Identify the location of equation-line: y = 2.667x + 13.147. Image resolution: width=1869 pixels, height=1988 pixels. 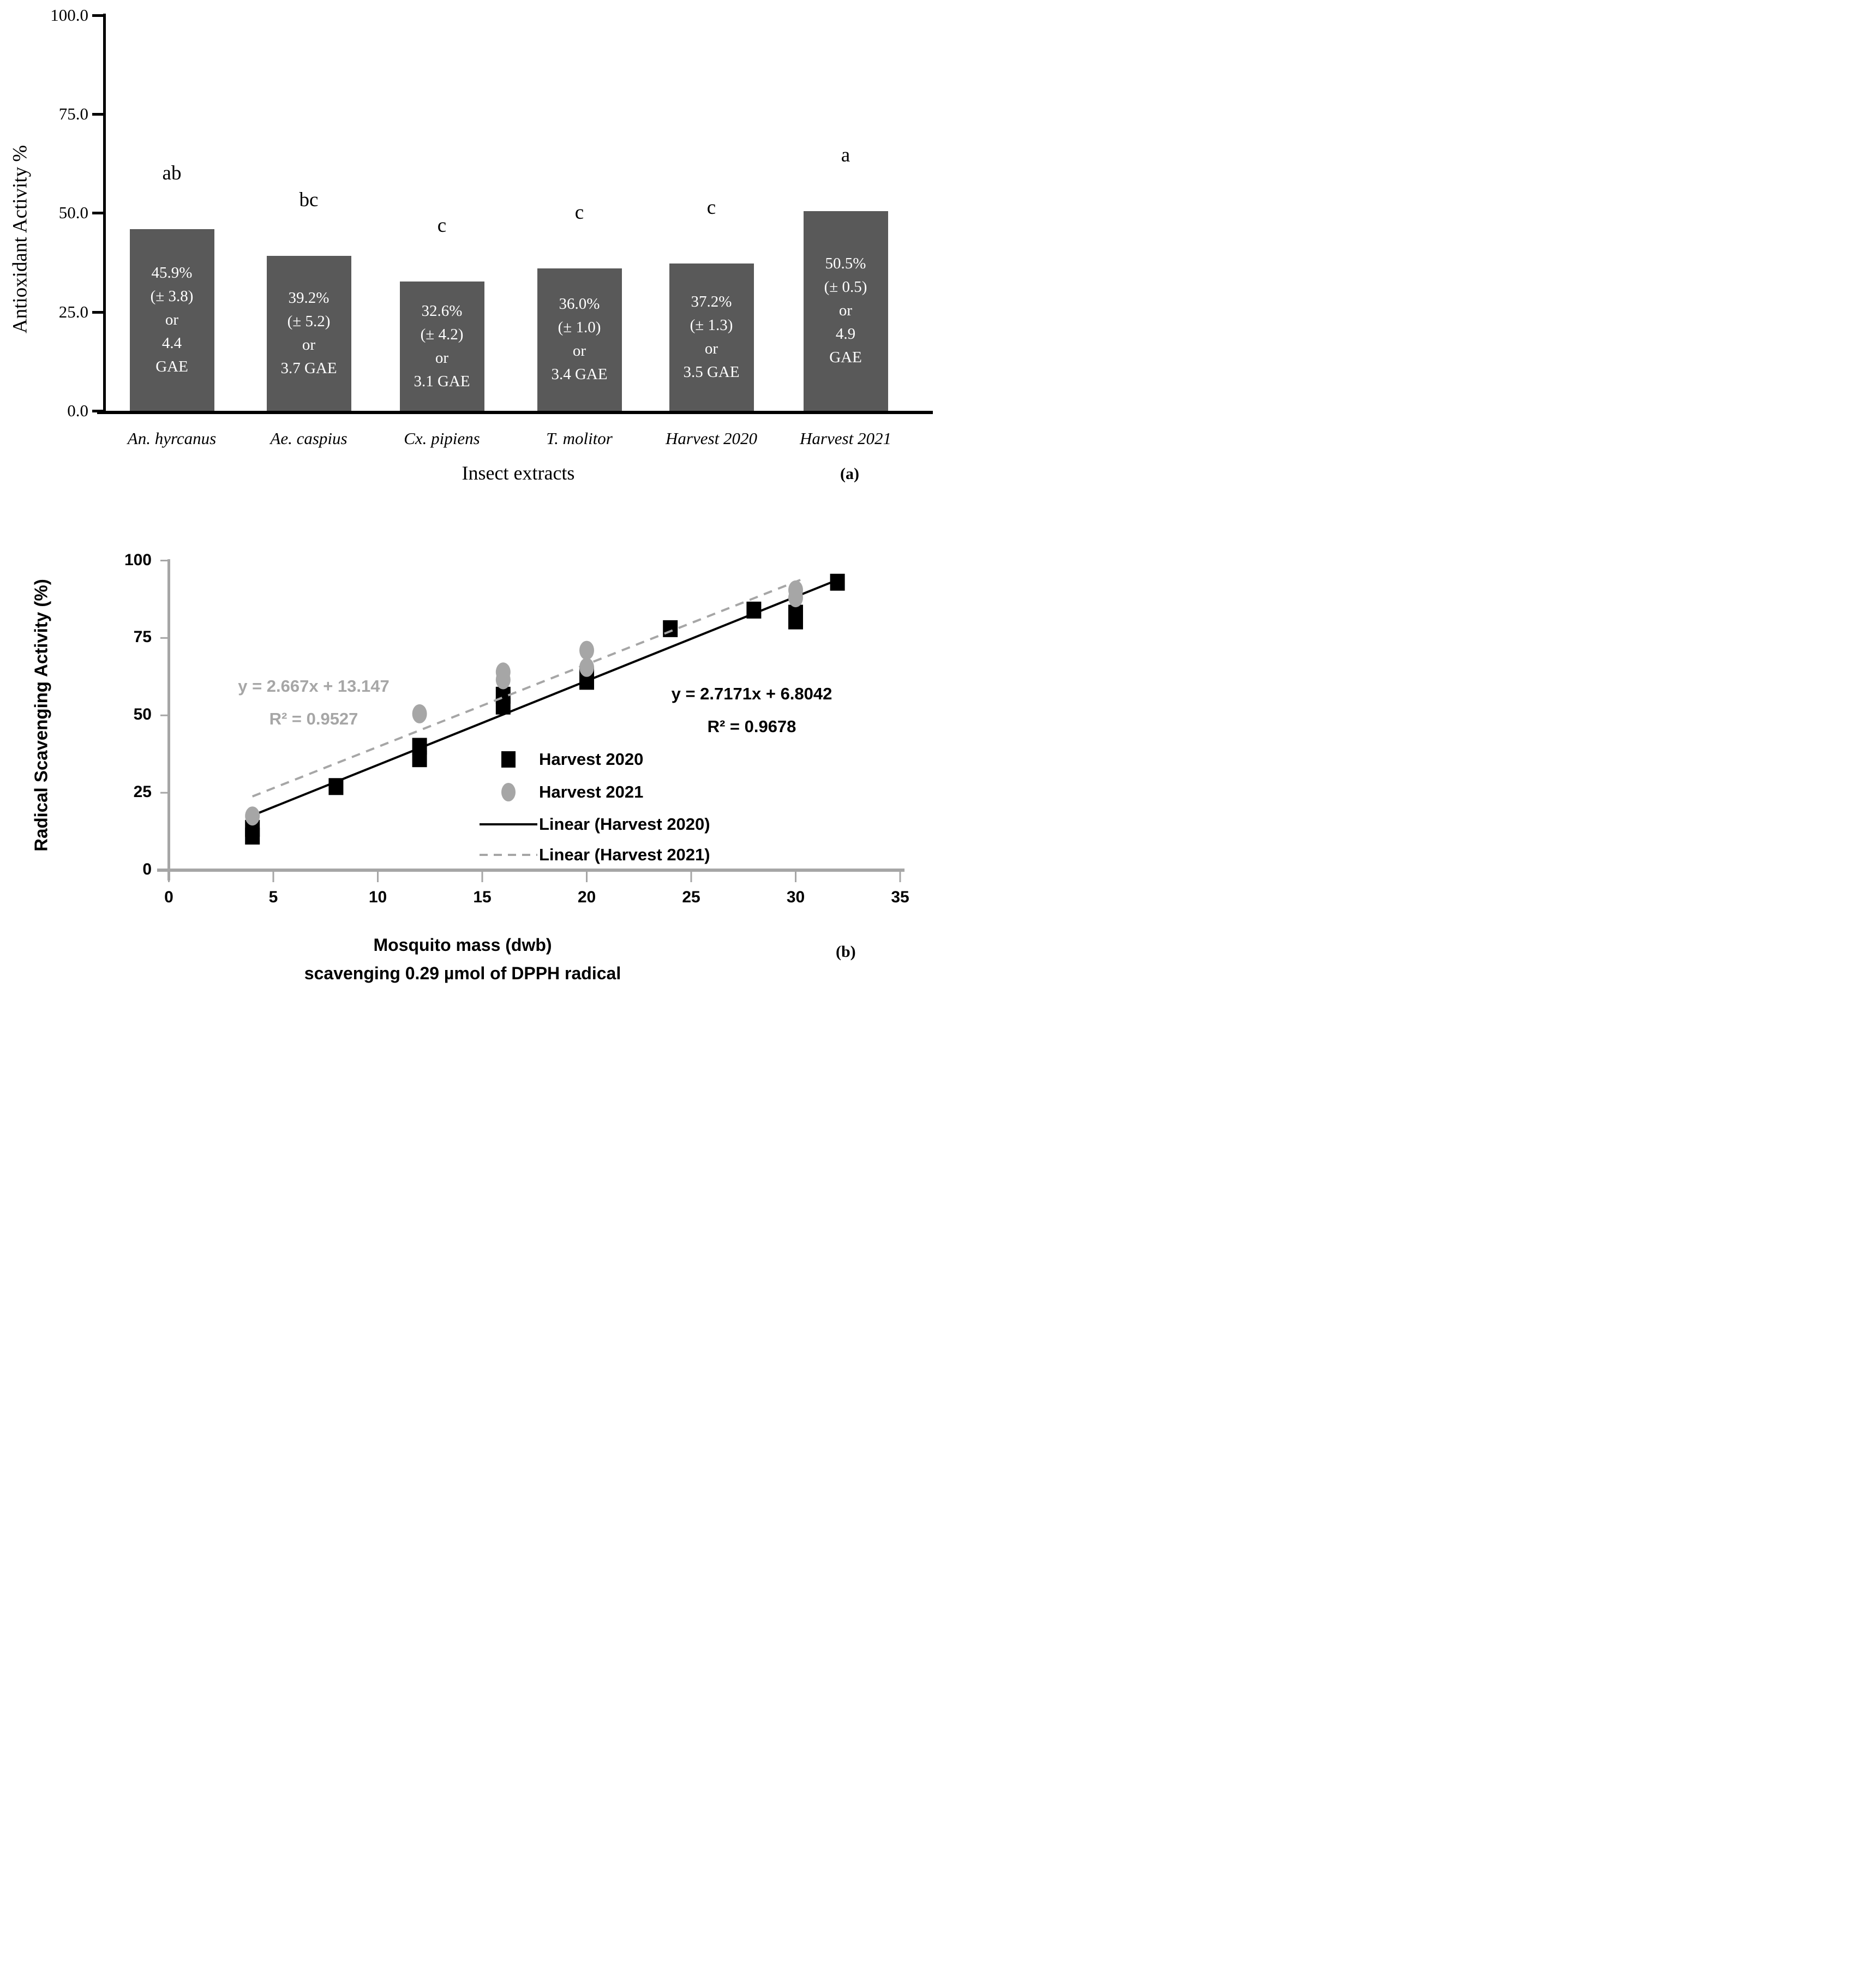
(314, 686).